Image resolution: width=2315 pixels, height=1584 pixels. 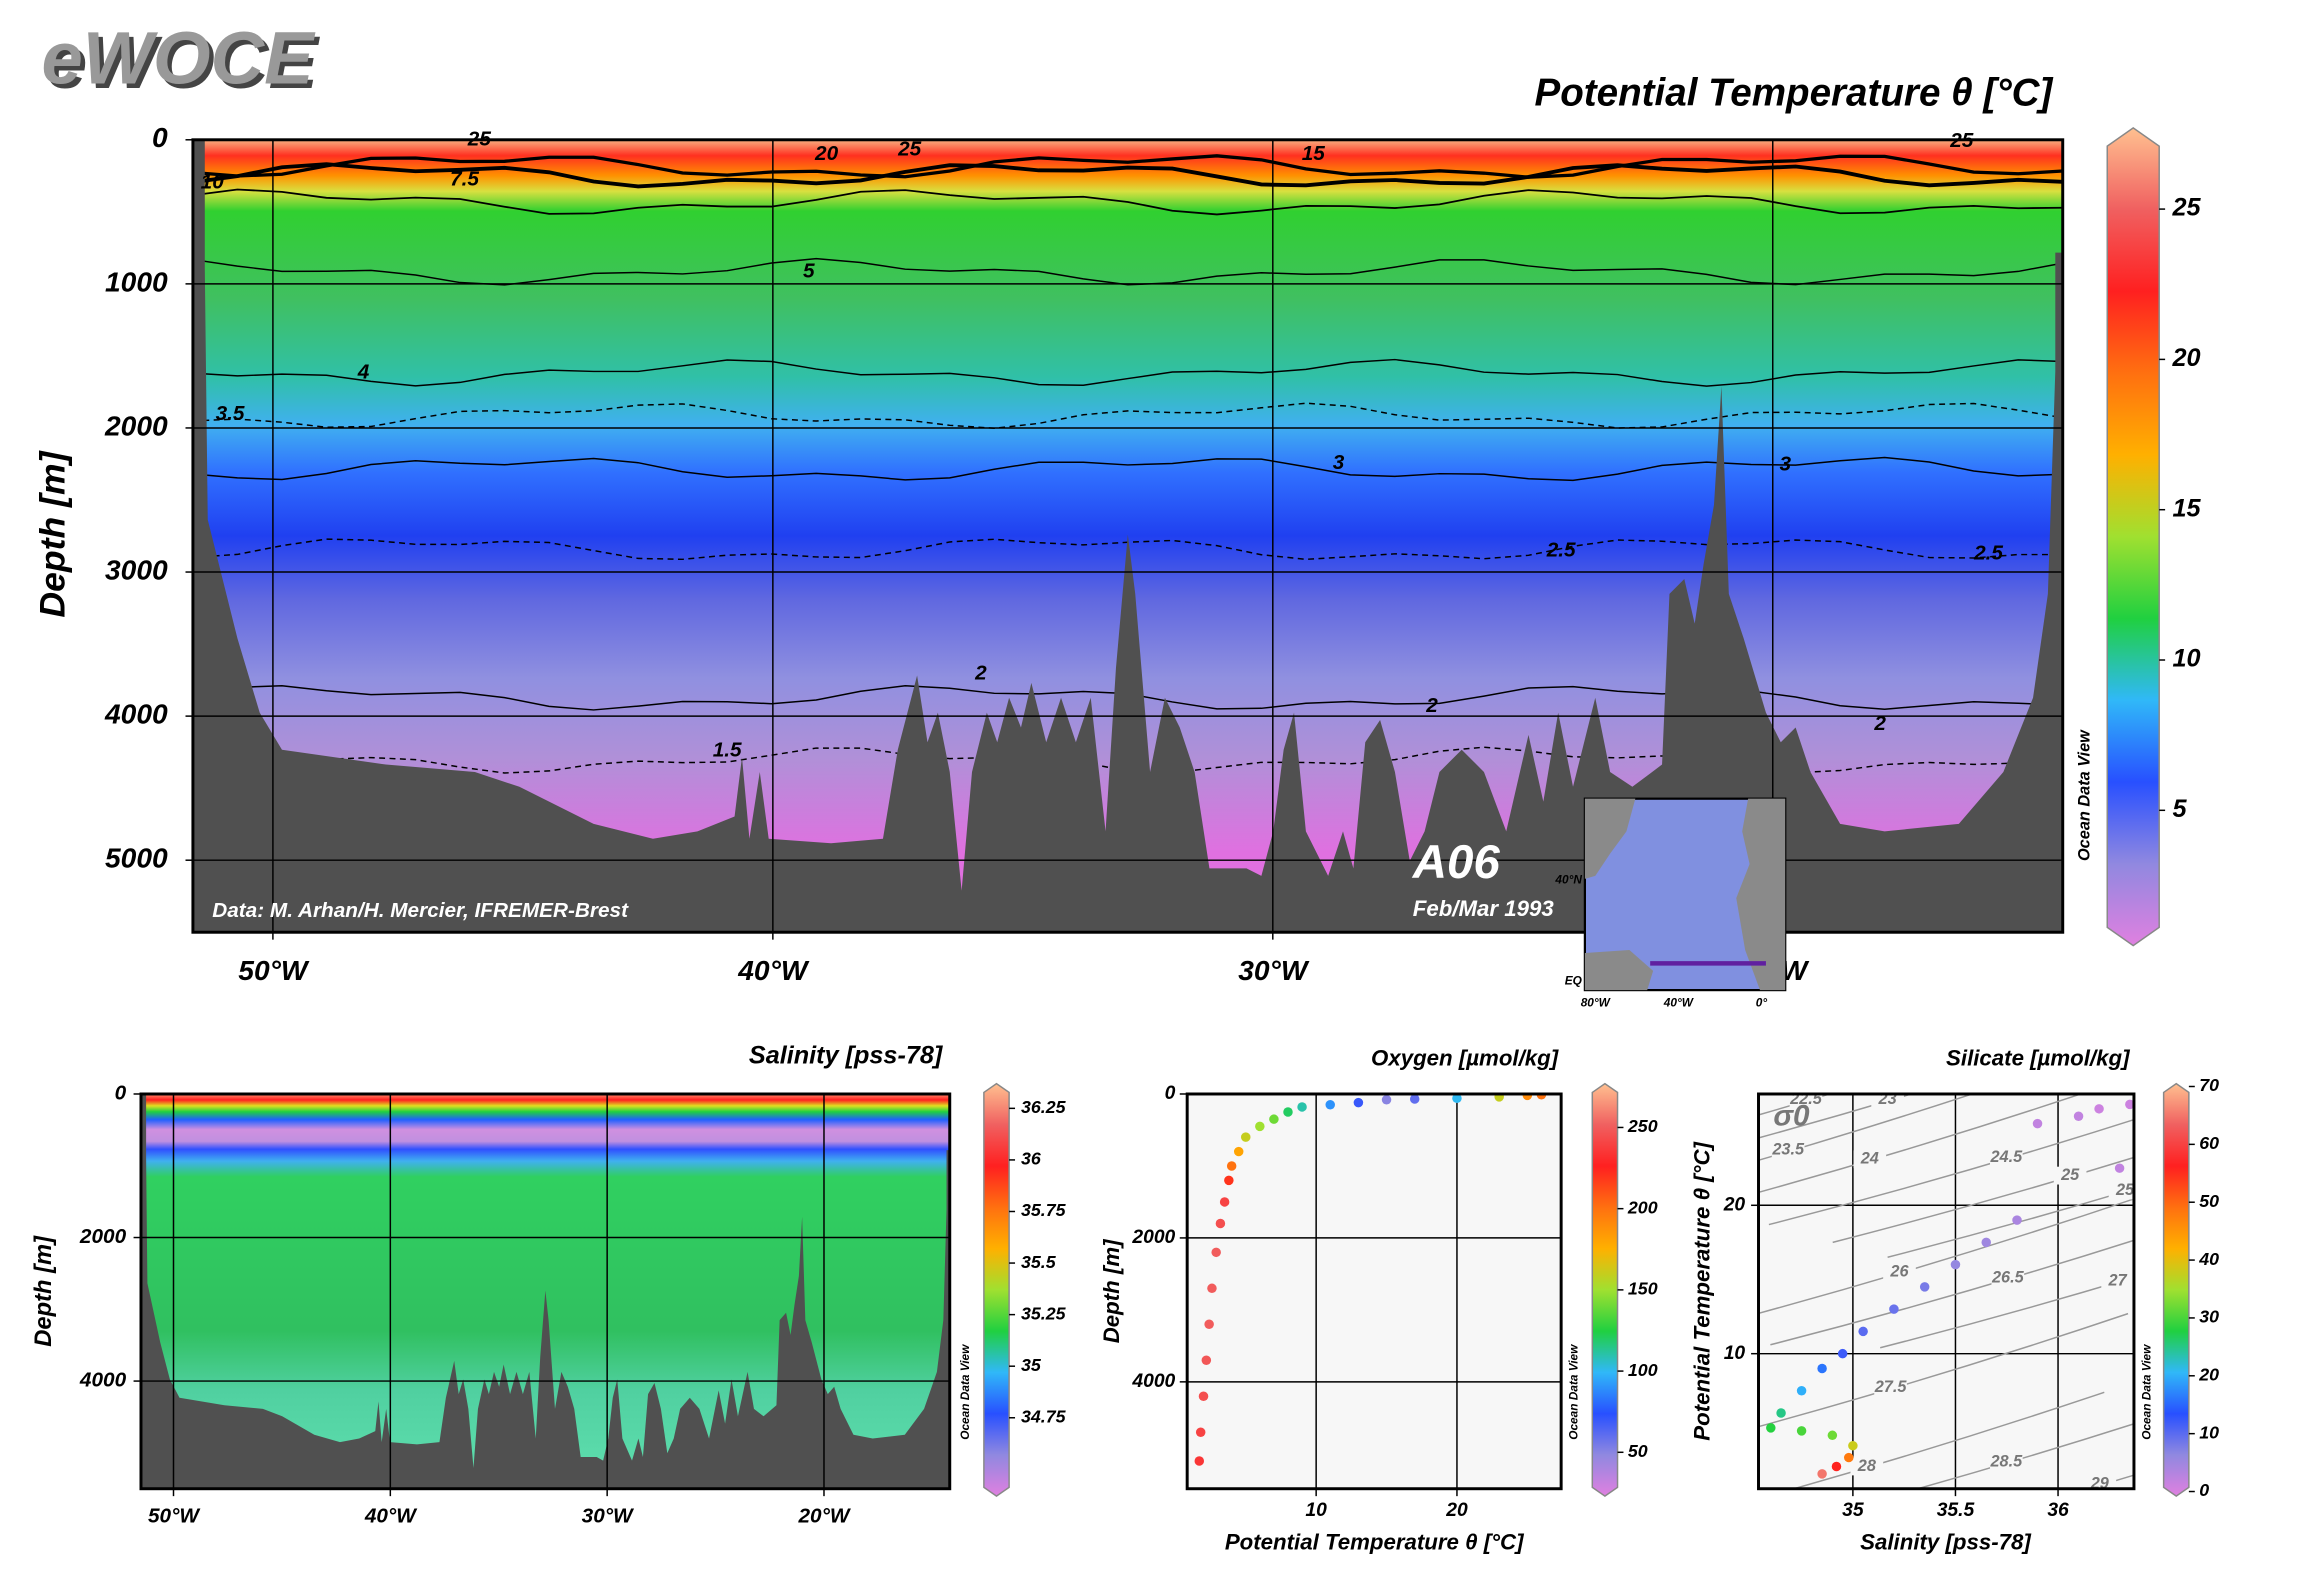 What do you see at coordinates (420, 910) in the screenshot?
I see `credit: Data: M. Arhan/H. Mercier, IFREMER-Brest` at bounding box center [420, 910].